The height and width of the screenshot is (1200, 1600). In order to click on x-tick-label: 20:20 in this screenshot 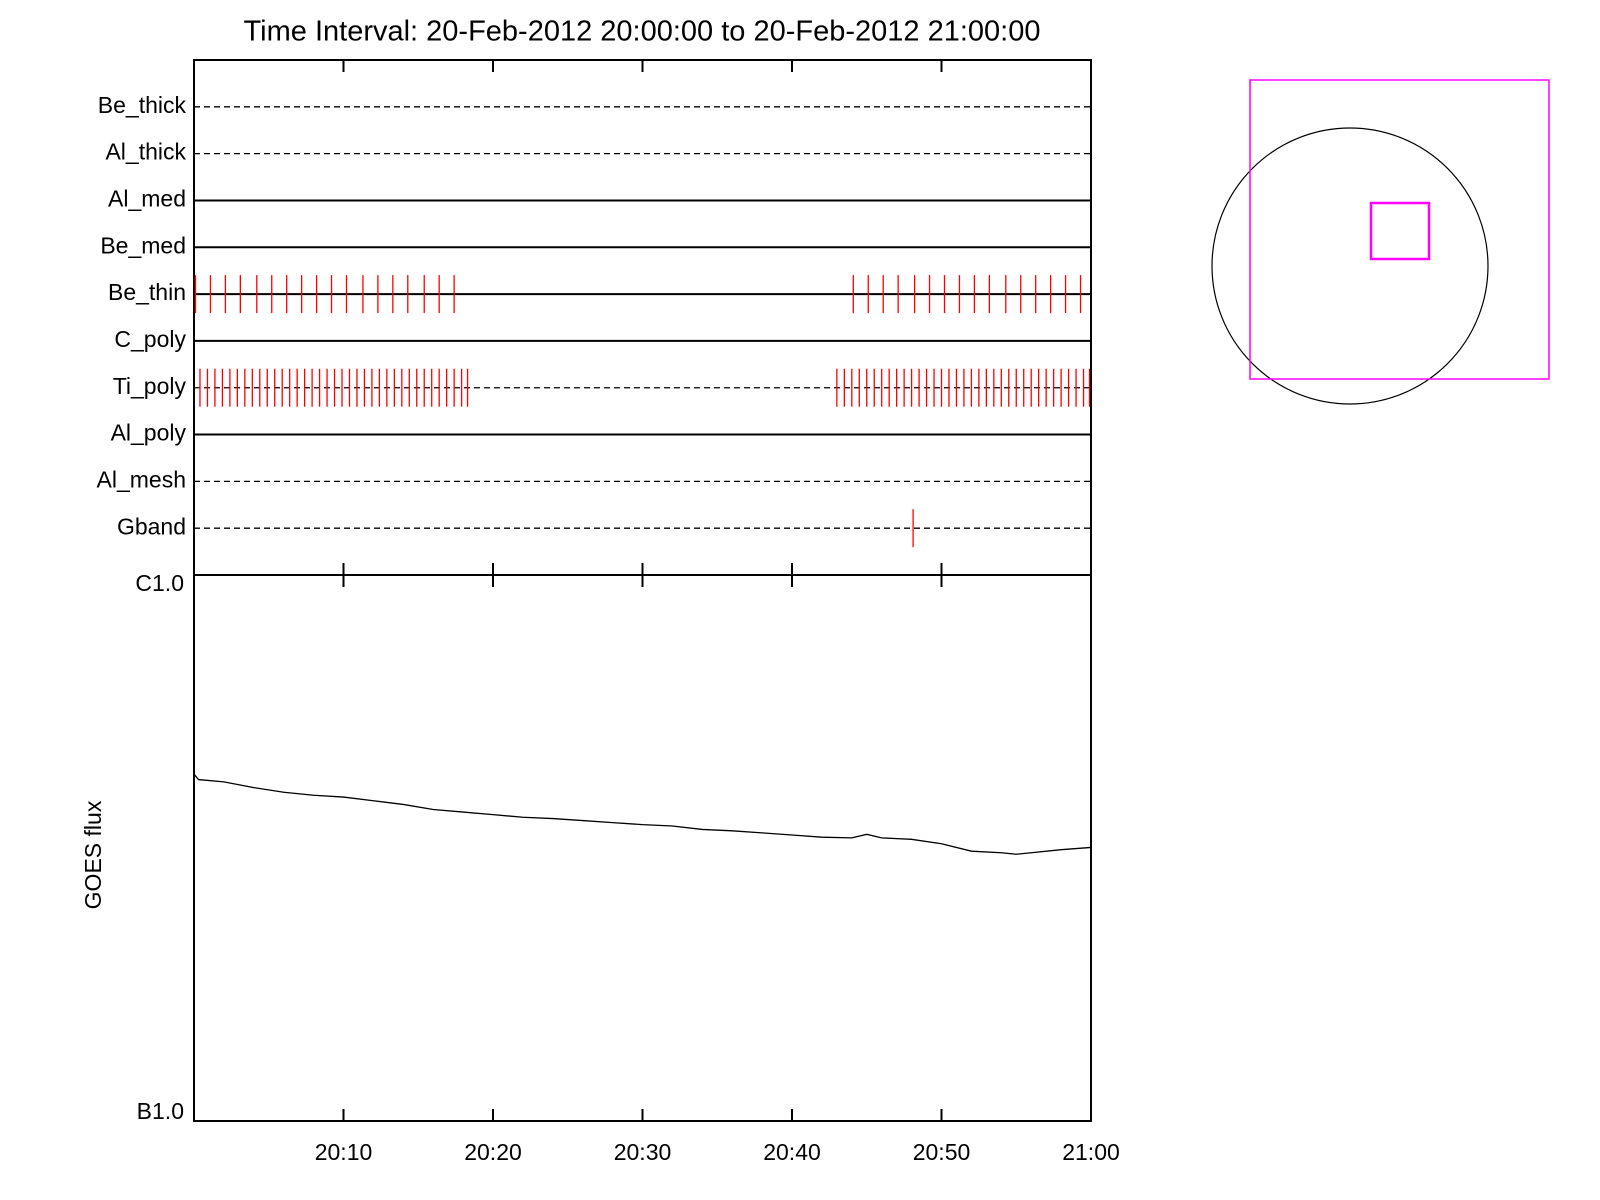, I will do `click(493, 1152)`.